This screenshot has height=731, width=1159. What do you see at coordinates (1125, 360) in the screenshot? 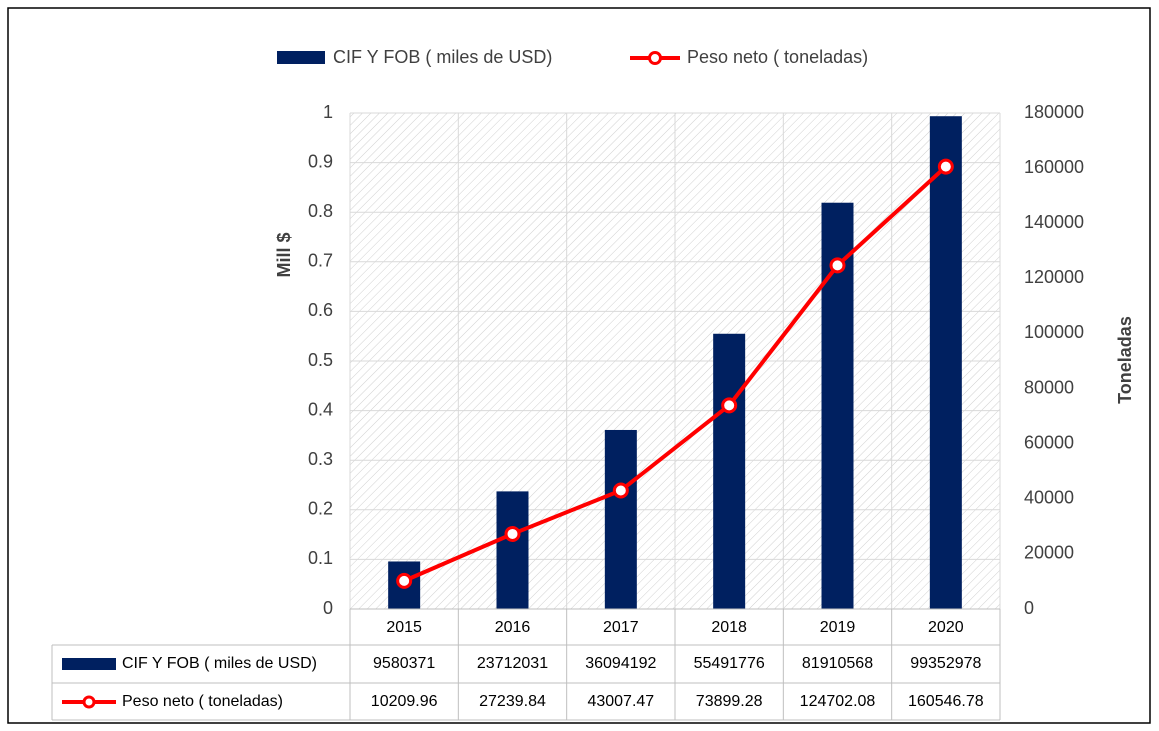
I see `y2-axis-title: Toneladas` at bounding box center [1125, 360].